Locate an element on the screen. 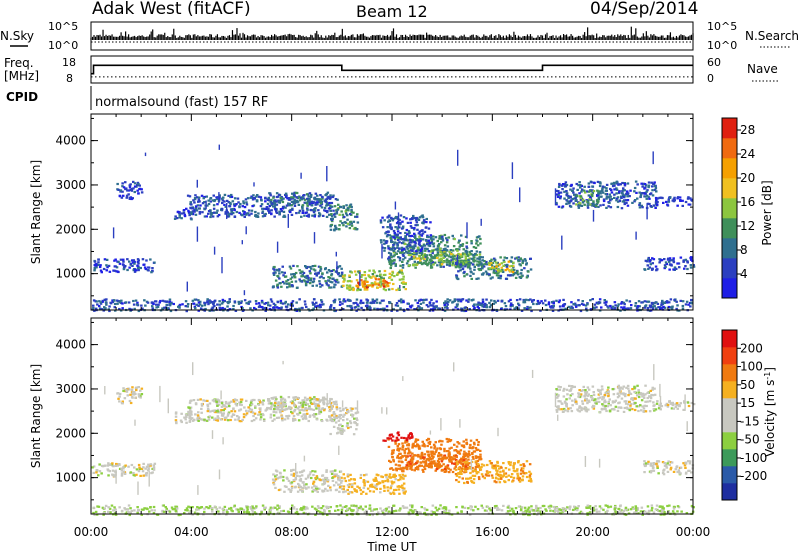  power-colorbar-swatch is located at coordinates (729, 148).